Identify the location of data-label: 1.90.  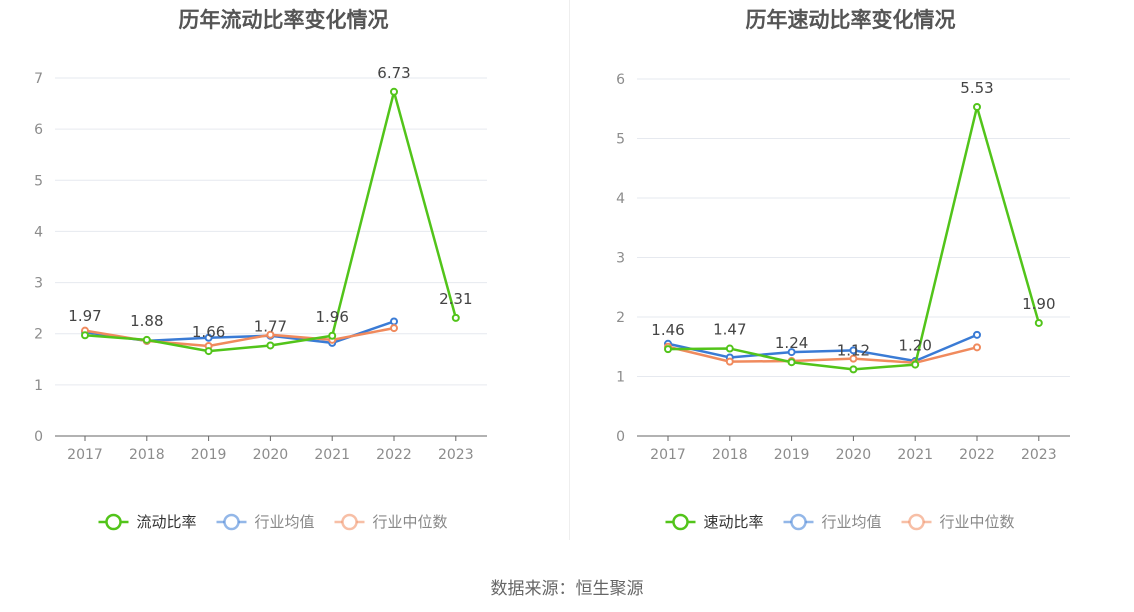
(1038, 304).